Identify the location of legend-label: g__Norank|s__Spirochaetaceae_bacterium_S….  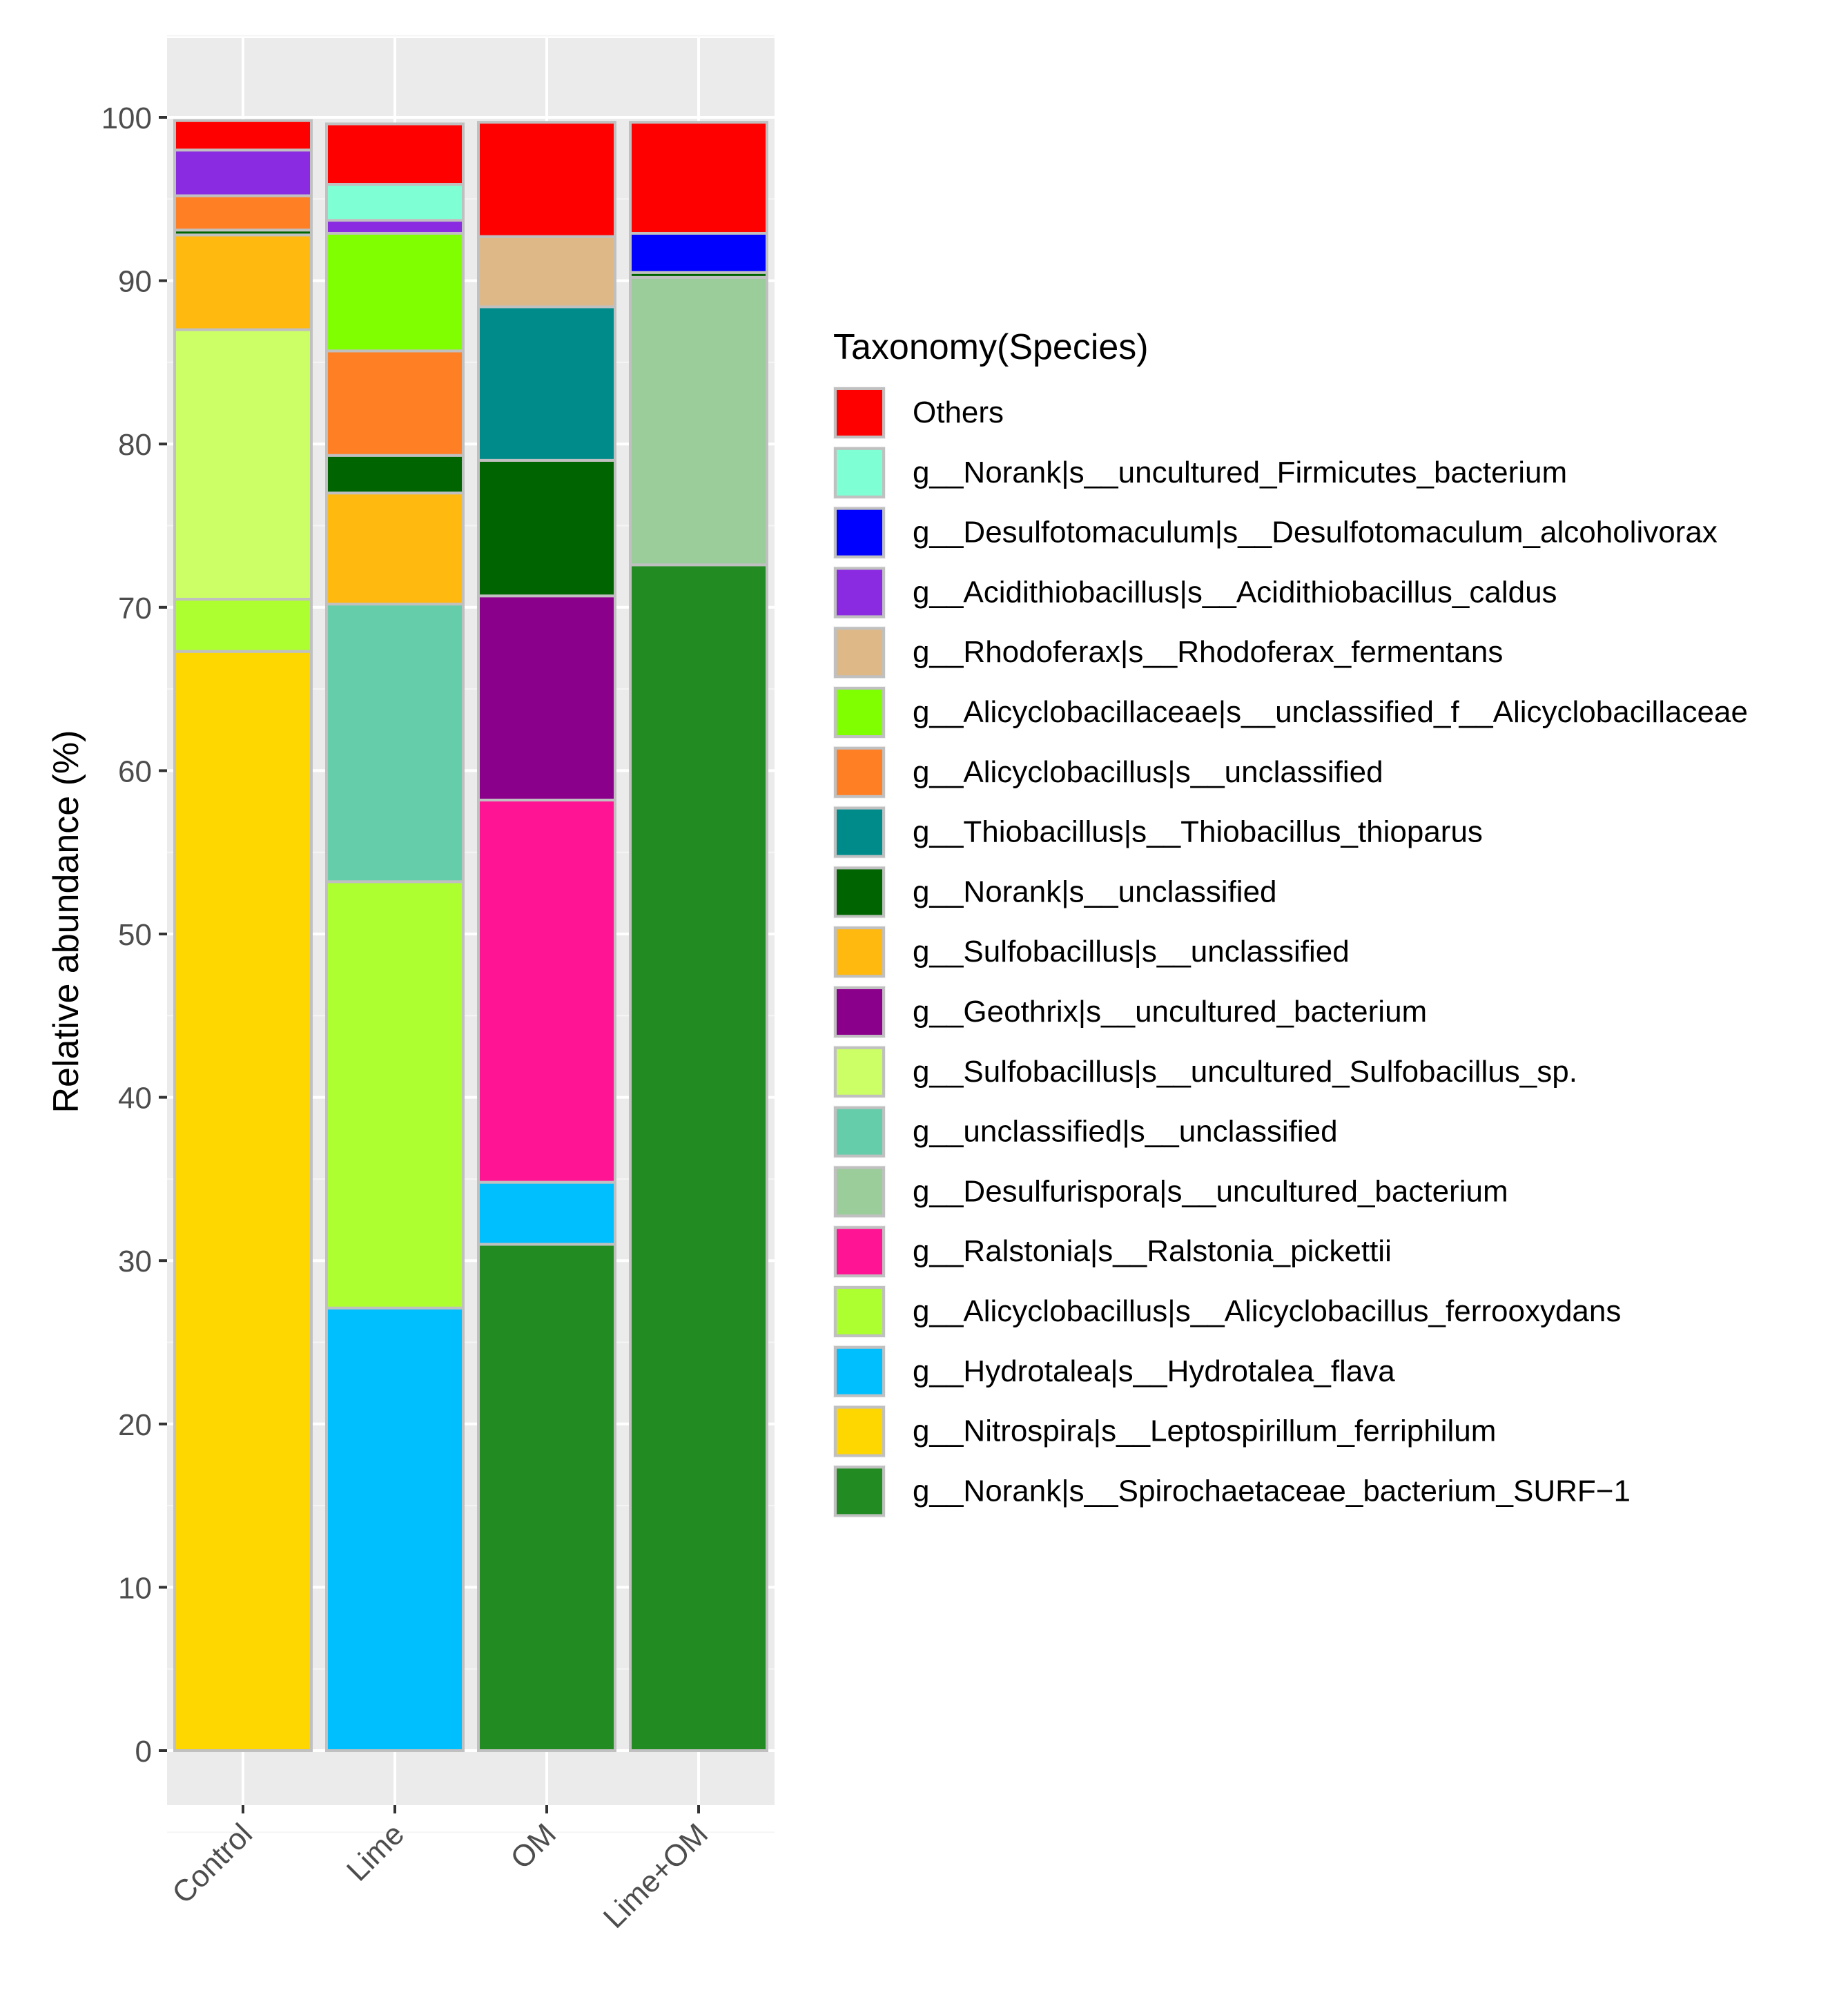
(1272, 1491).